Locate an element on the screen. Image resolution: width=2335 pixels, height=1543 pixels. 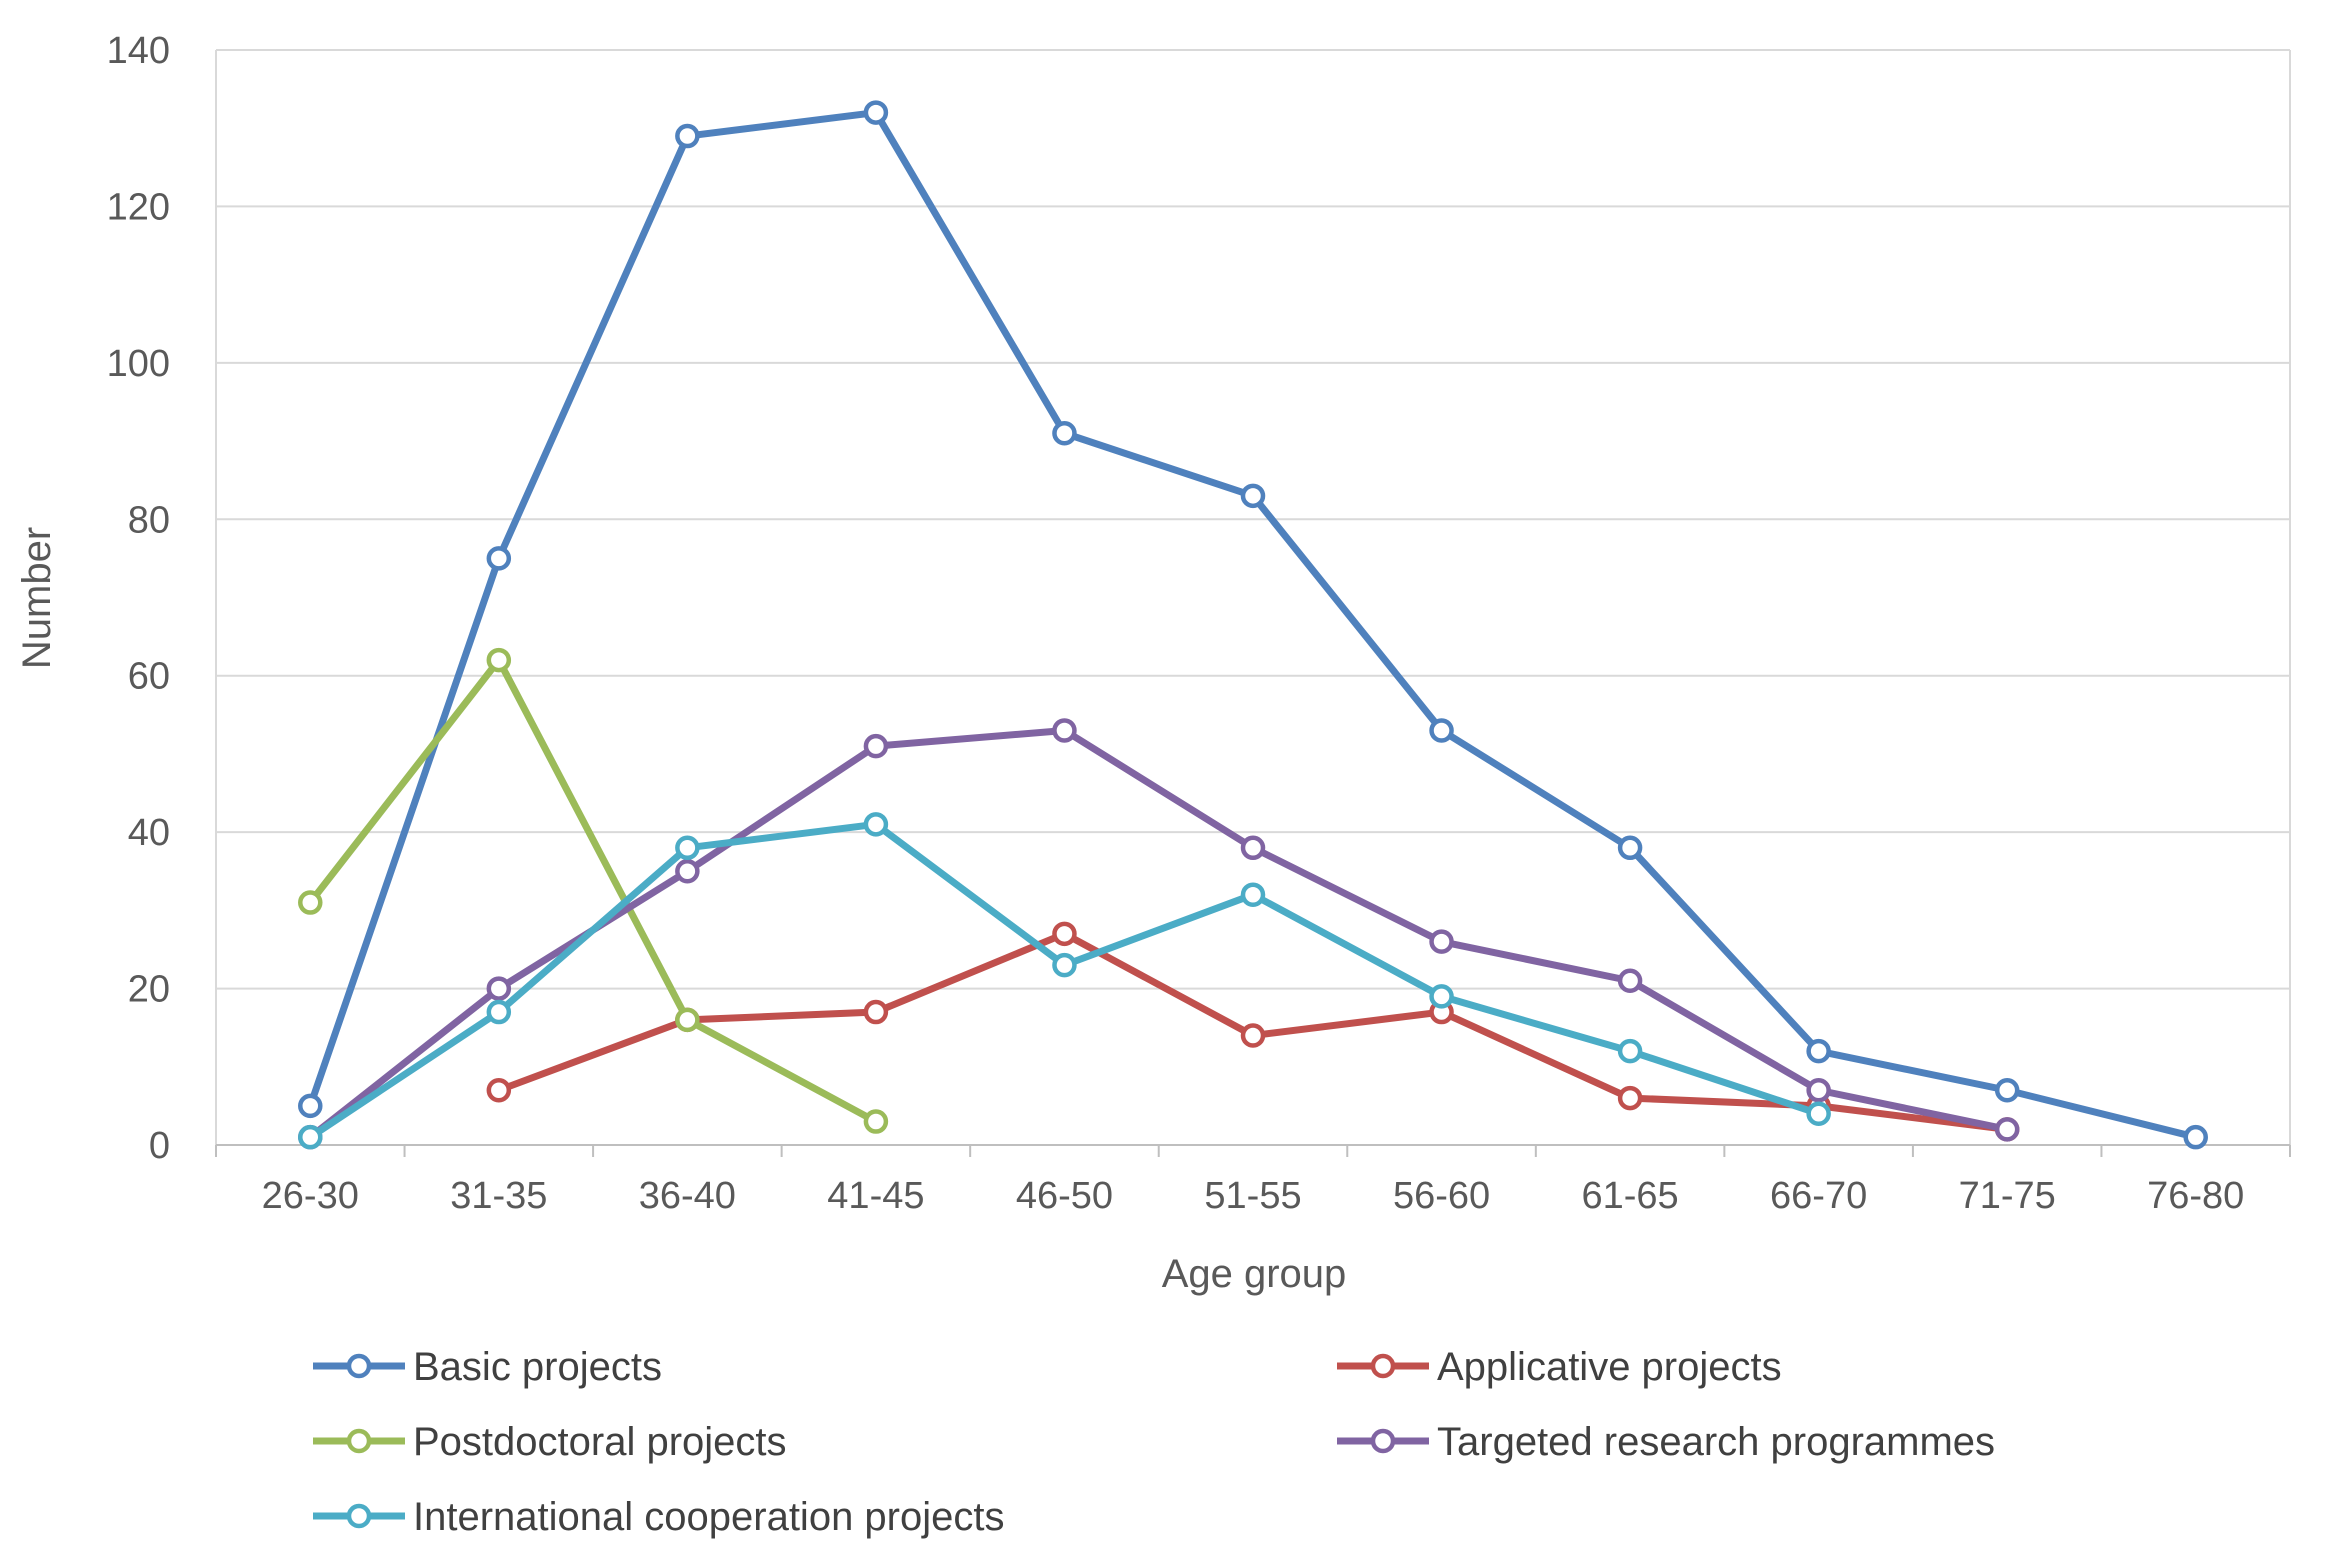
x-tick-label: 36-40 is located at coordinates (687, 1196).